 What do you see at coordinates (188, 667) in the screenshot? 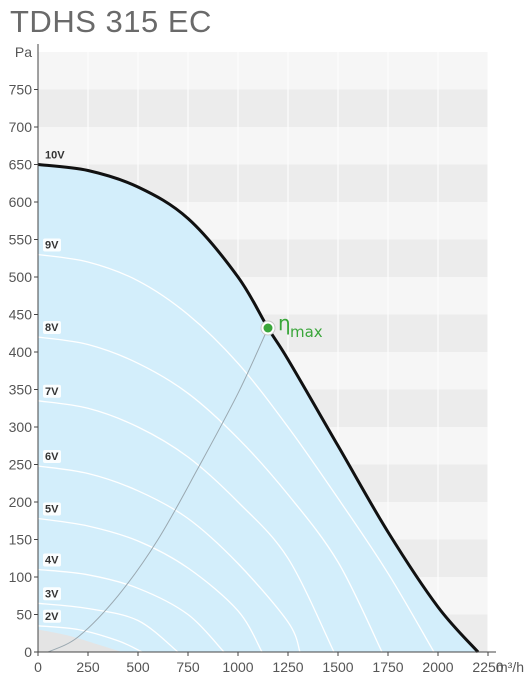
I see `x-tick-label: 750` at bounding box center [188, 667].